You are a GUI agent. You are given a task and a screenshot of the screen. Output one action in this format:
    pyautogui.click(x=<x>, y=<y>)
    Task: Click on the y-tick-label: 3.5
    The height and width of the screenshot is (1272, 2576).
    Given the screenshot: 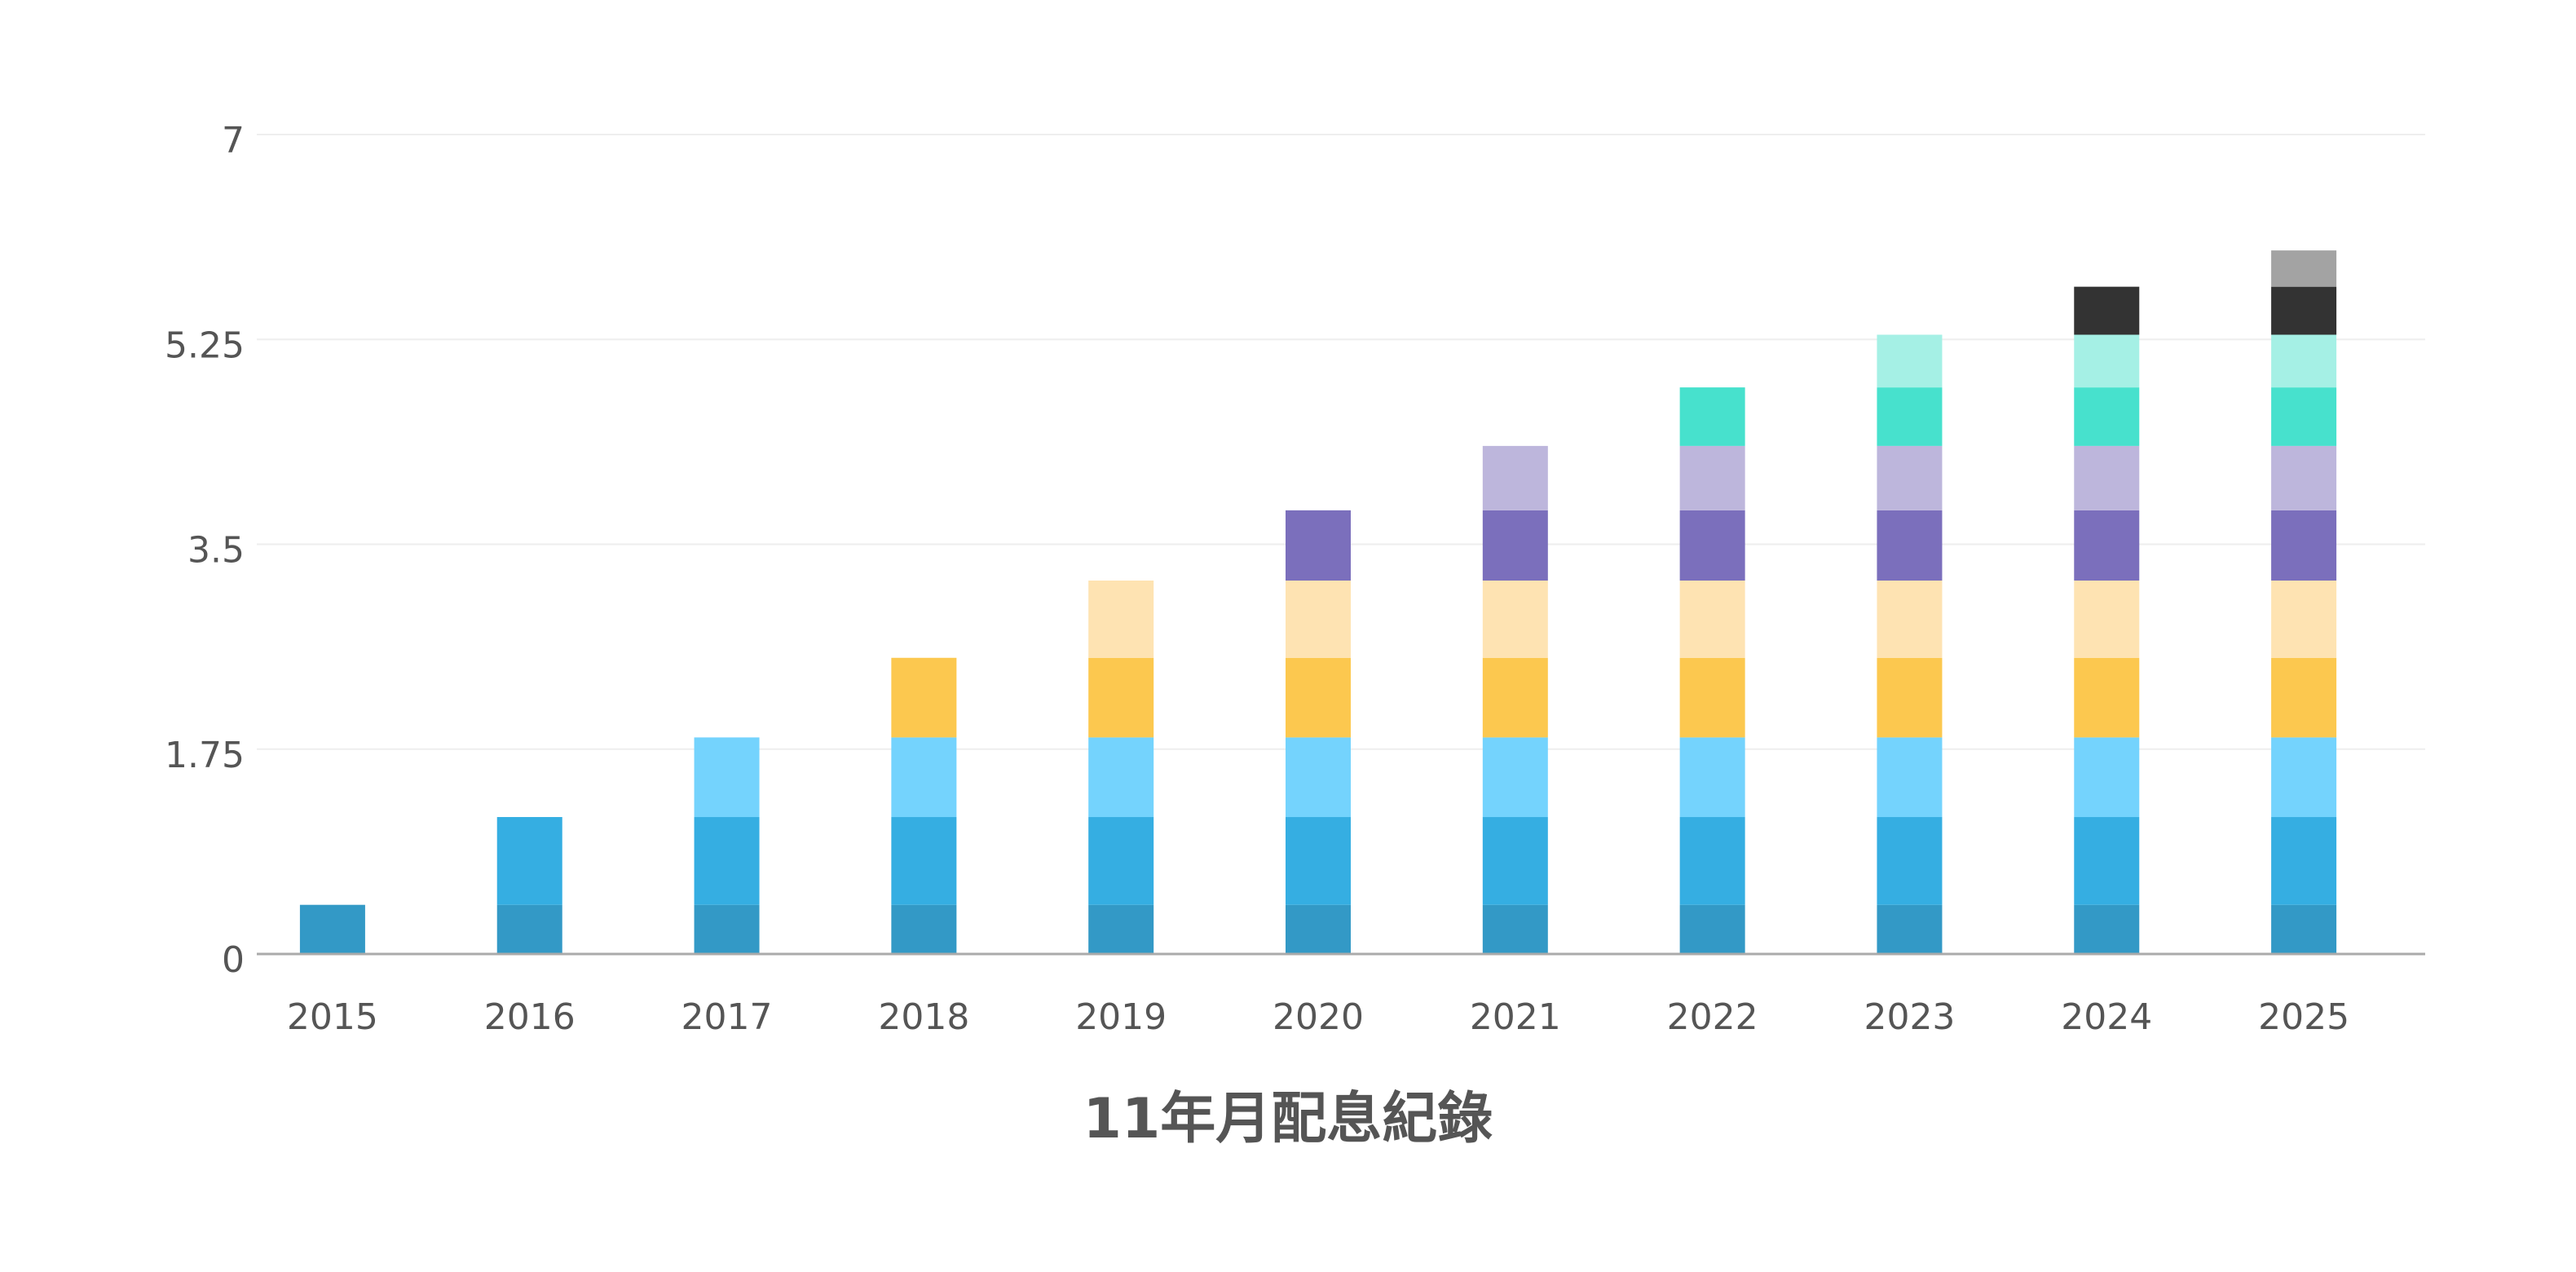 What is the action you would take?
    pyautogui.click(x=216, y=551)
    